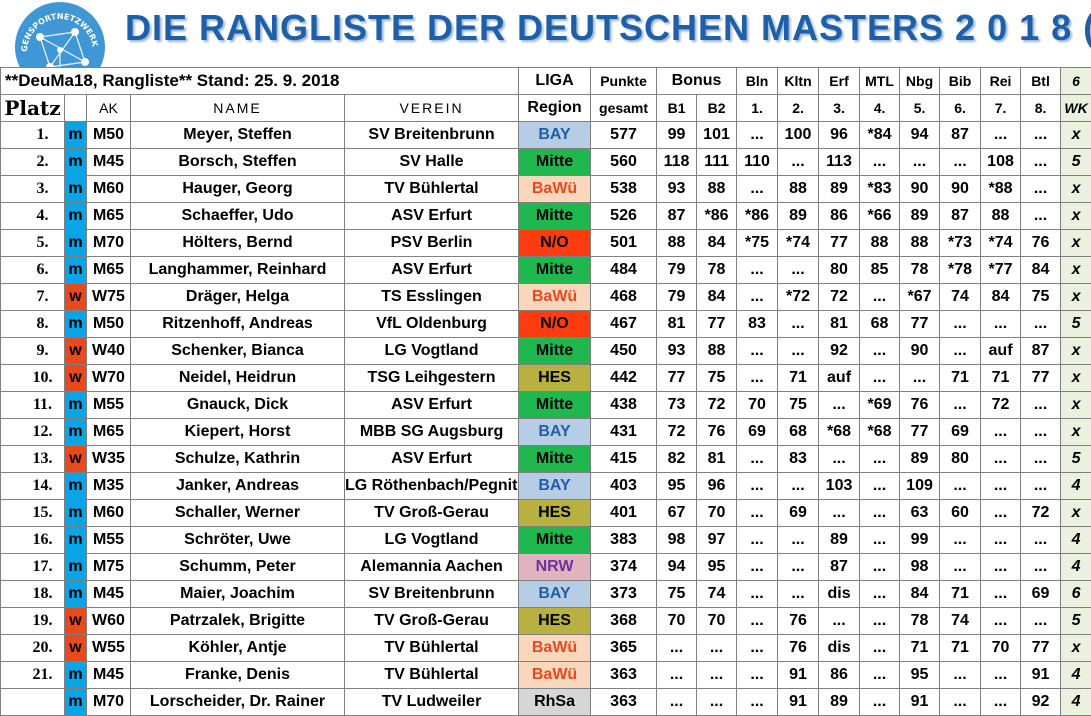 This screenshot has width=1091, height=716. I want to click on verein-cell: TV Bühlertal, so click(432, 675).